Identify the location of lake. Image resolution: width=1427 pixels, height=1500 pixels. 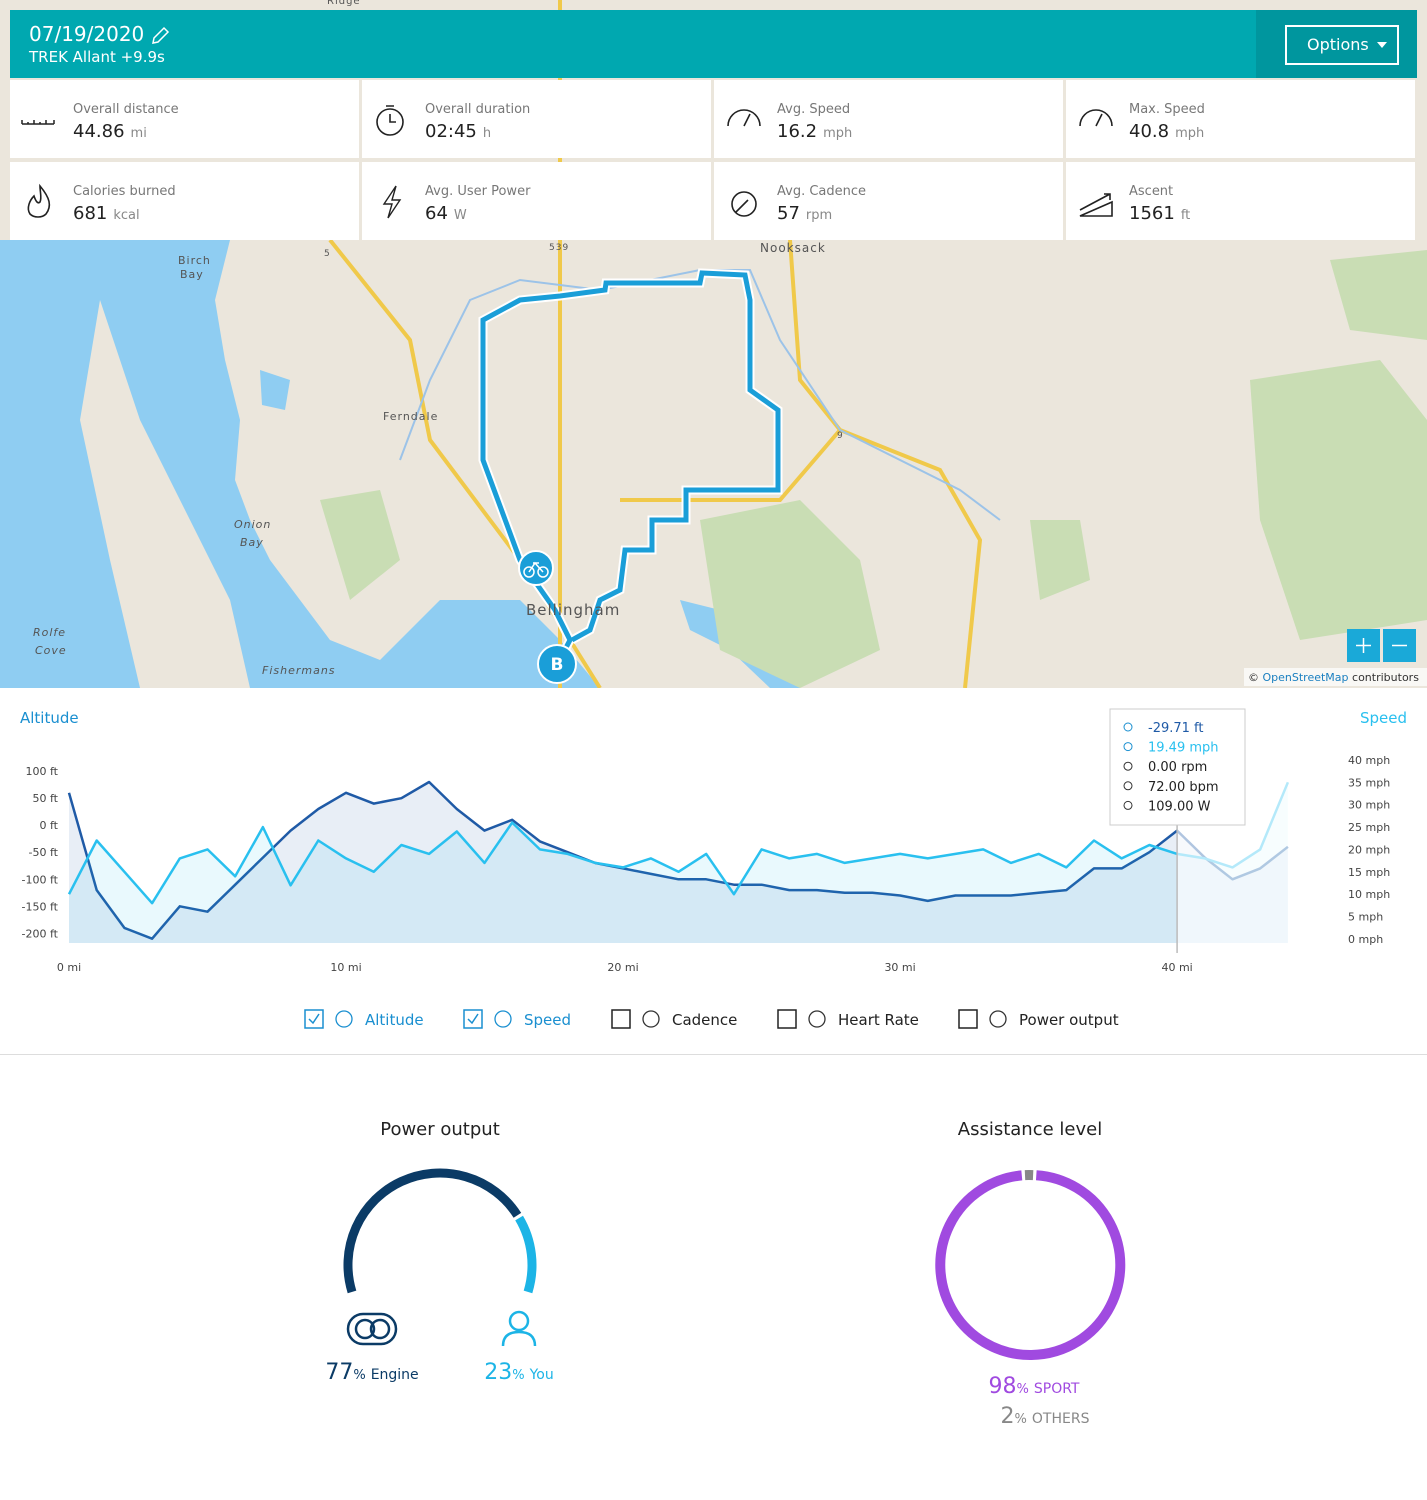
(275, 390).